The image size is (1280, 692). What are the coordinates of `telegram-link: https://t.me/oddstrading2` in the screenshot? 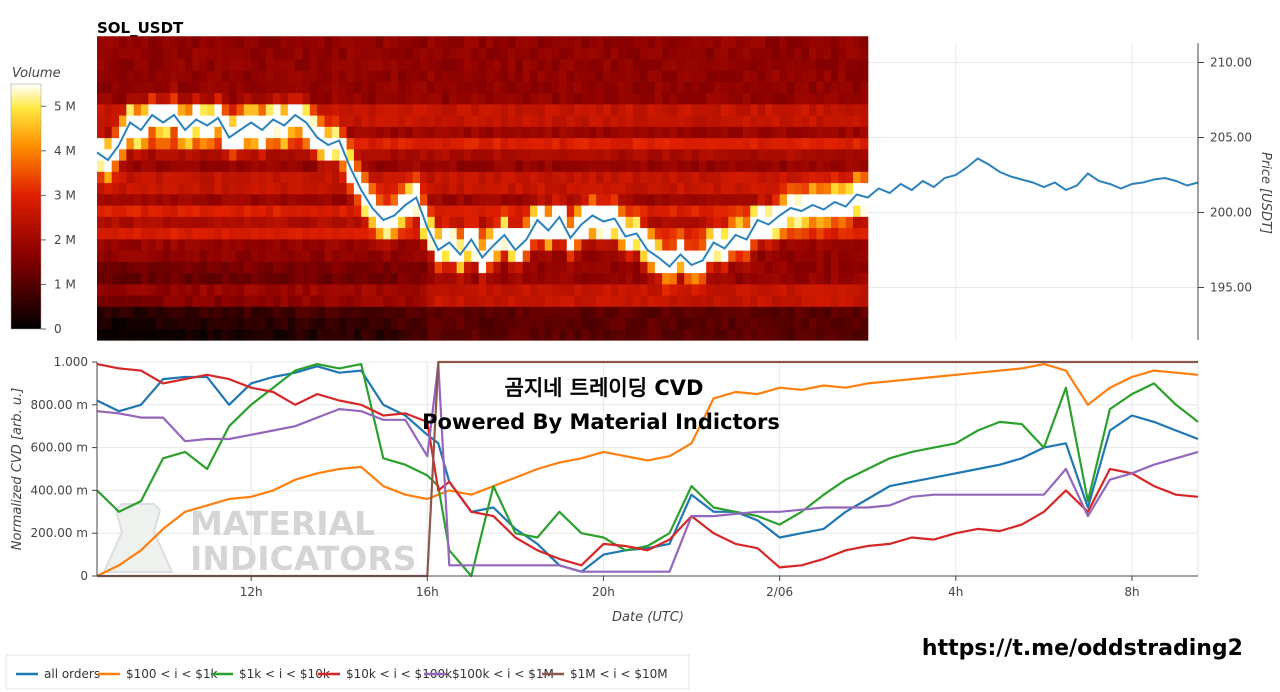 It's located at (1082, 648).